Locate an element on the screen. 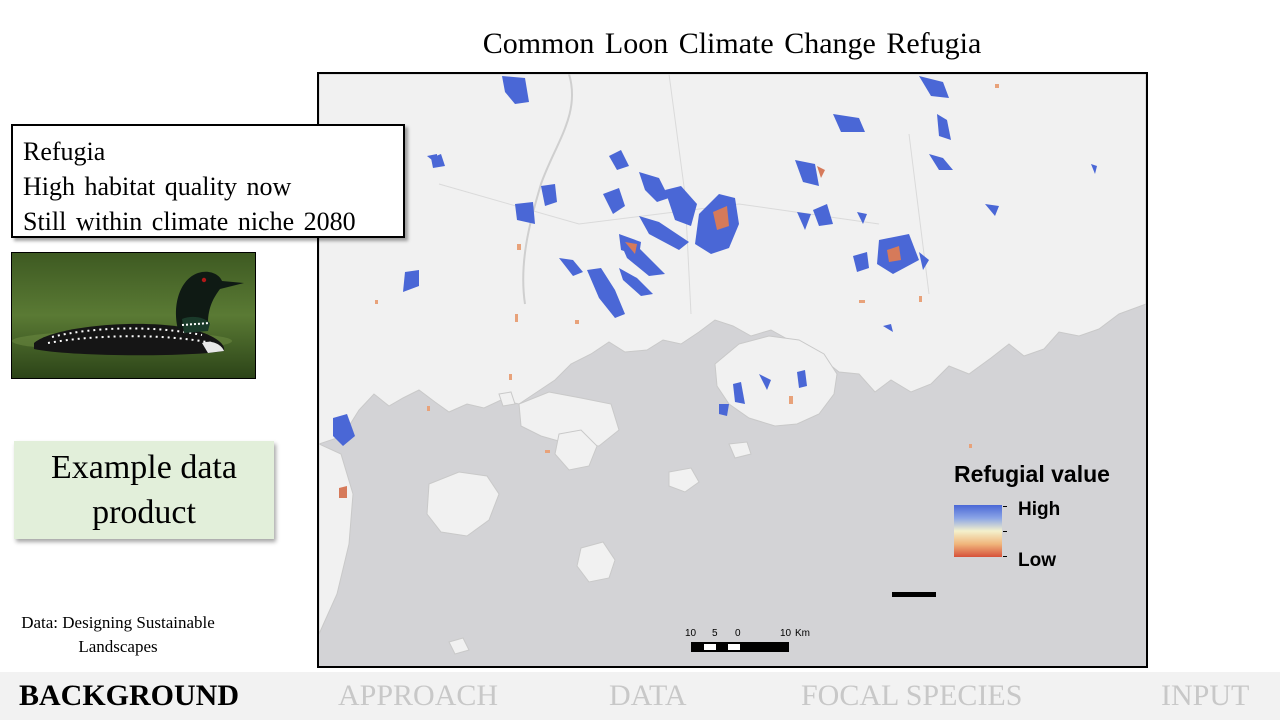  scale-label-0: 0 is located at coordinates (738, 633).